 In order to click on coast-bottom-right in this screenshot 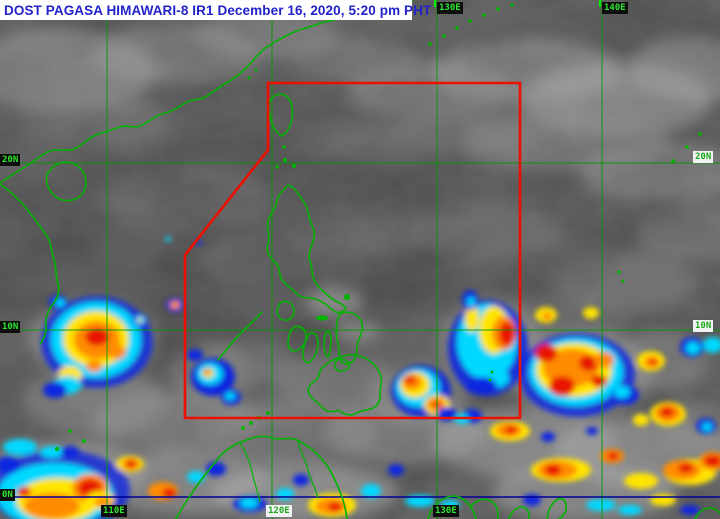, I will do `click(707, 513)`.